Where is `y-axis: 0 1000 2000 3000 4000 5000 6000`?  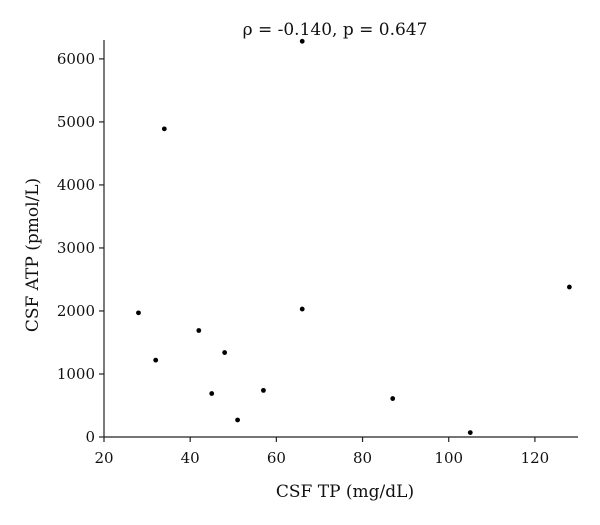 y-axis: 0 1000 2000 3000 4000 5000 6000 is located at coordinates (81, 243).